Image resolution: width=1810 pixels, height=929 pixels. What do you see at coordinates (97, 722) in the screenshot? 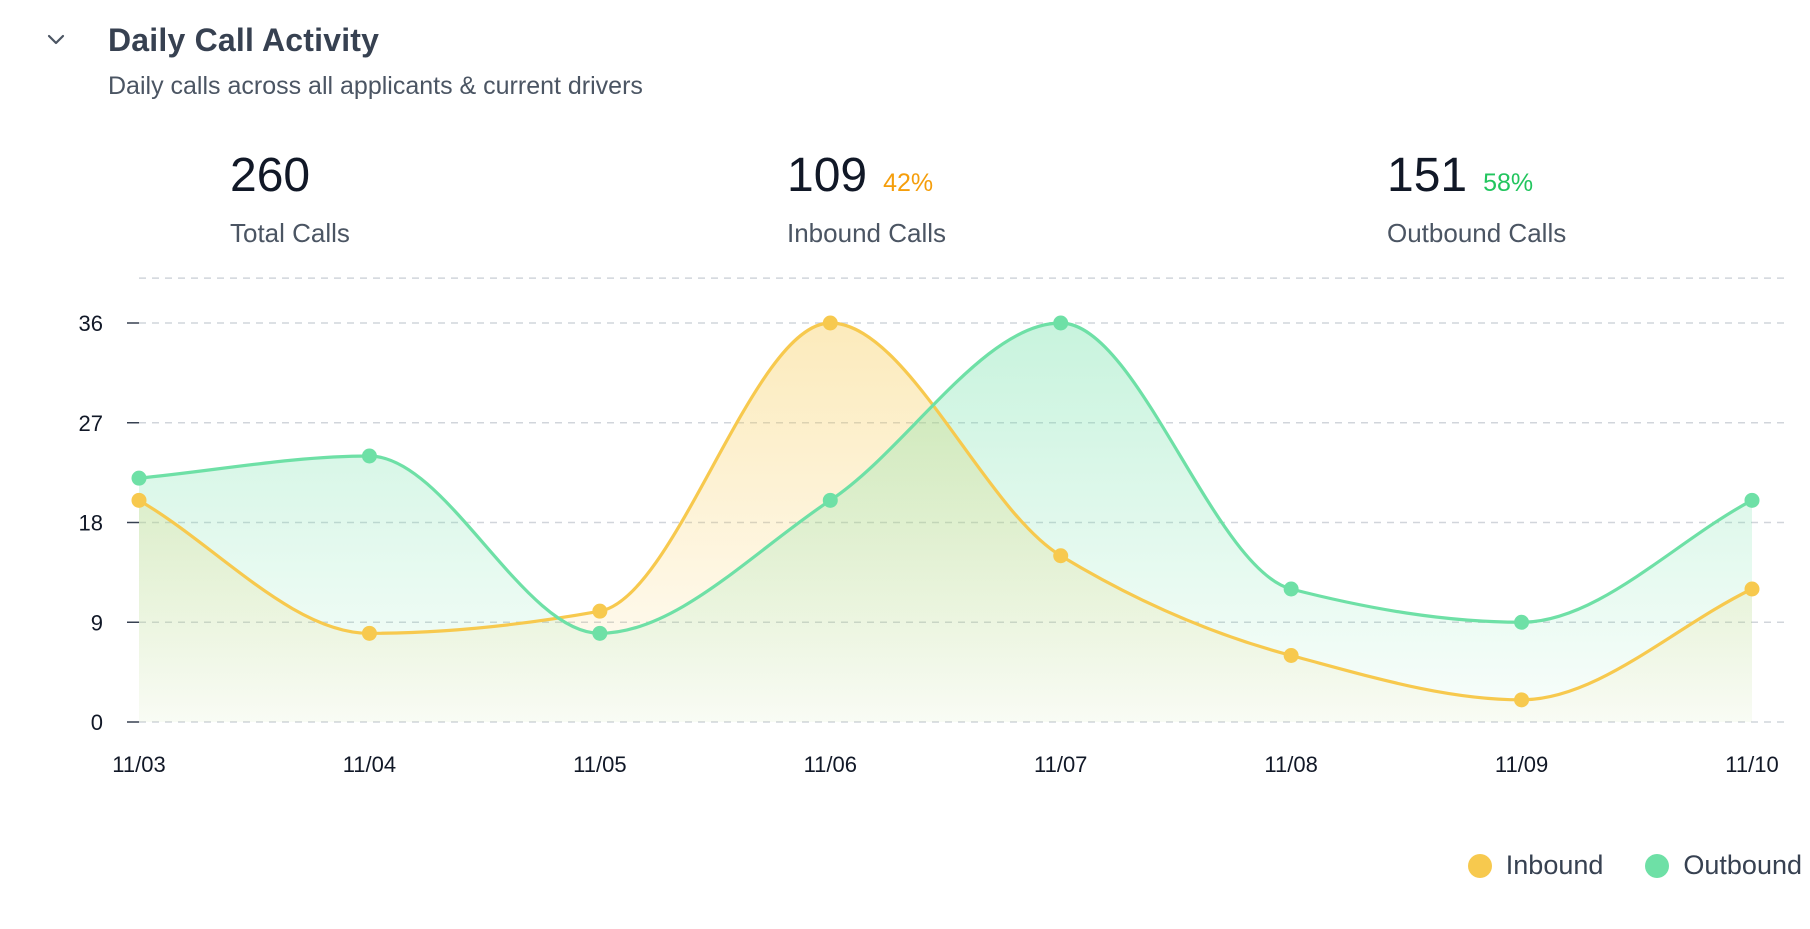
I see `y-tick-label: 0` at bounding box center [97, 722].